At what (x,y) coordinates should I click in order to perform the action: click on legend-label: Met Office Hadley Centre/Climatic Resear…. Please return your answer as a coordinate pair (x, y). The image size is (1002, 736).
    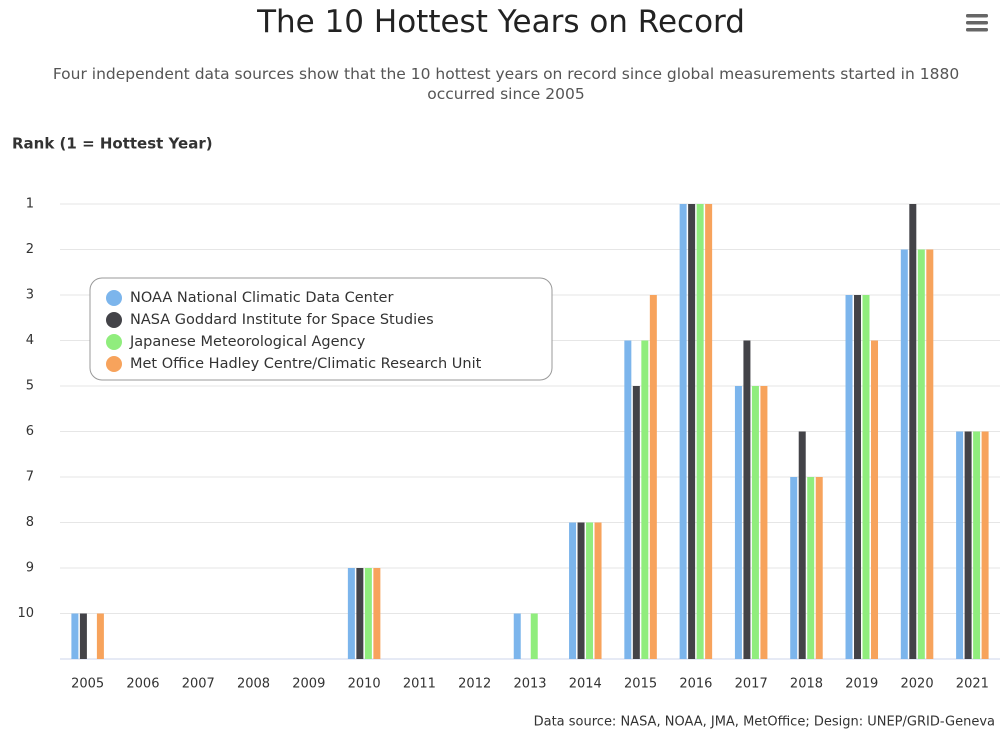
    Looking at the image, I should click on (306, 364).